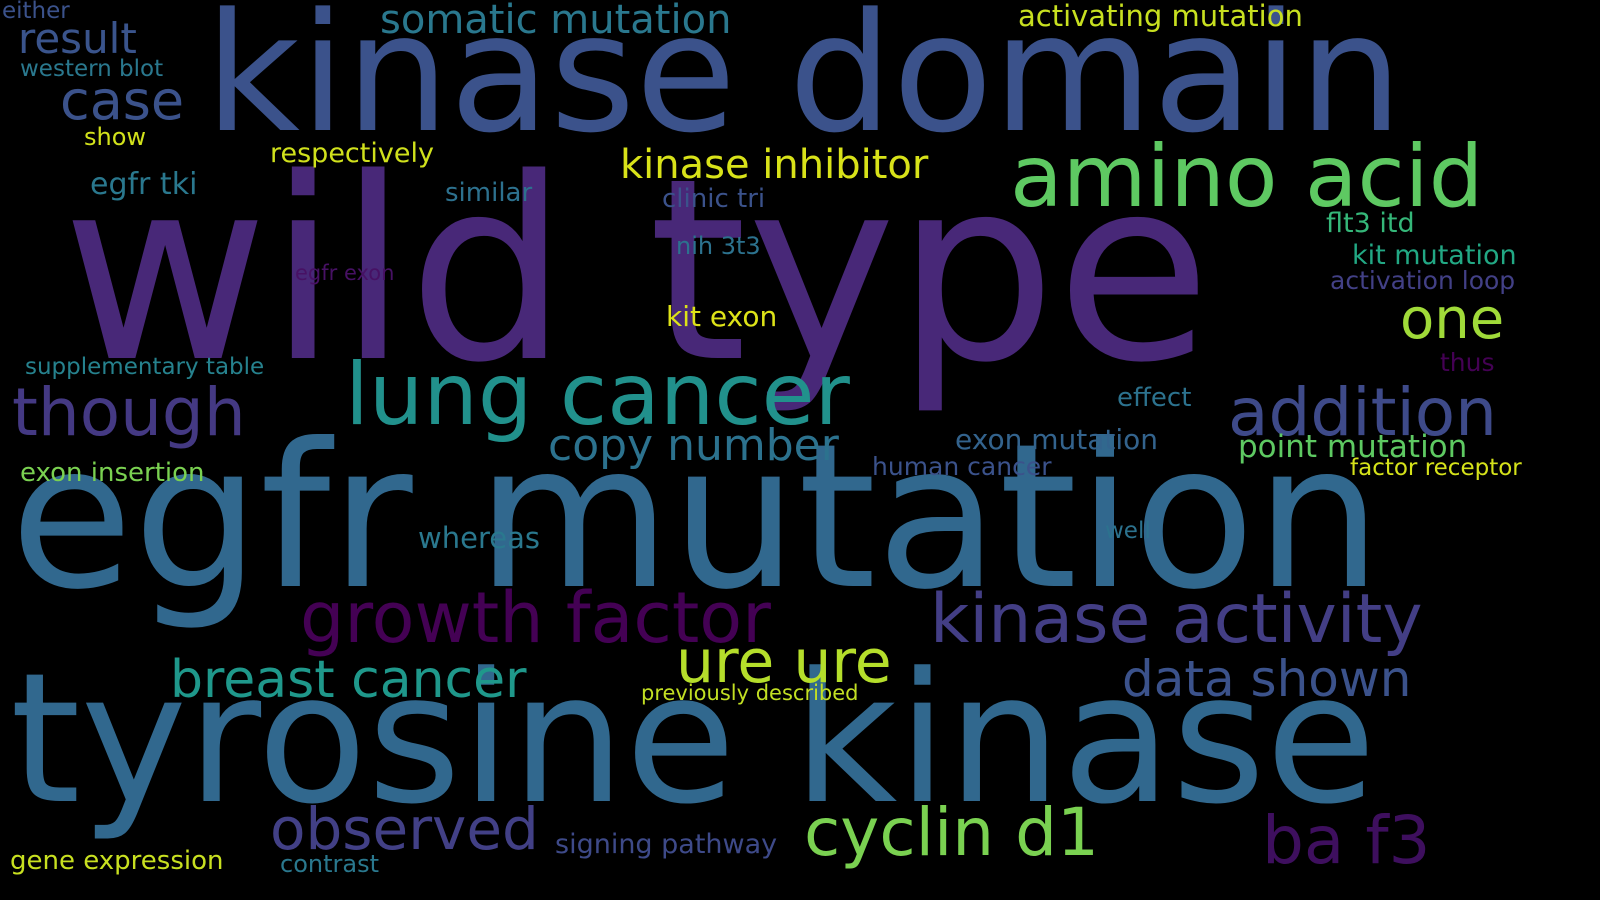 This screenshot has width=1600, height=900. What do you see at coordinates (1362, 412) in the screenshot?
I see `word-addition: addition` at bounding box center [1362, 412].